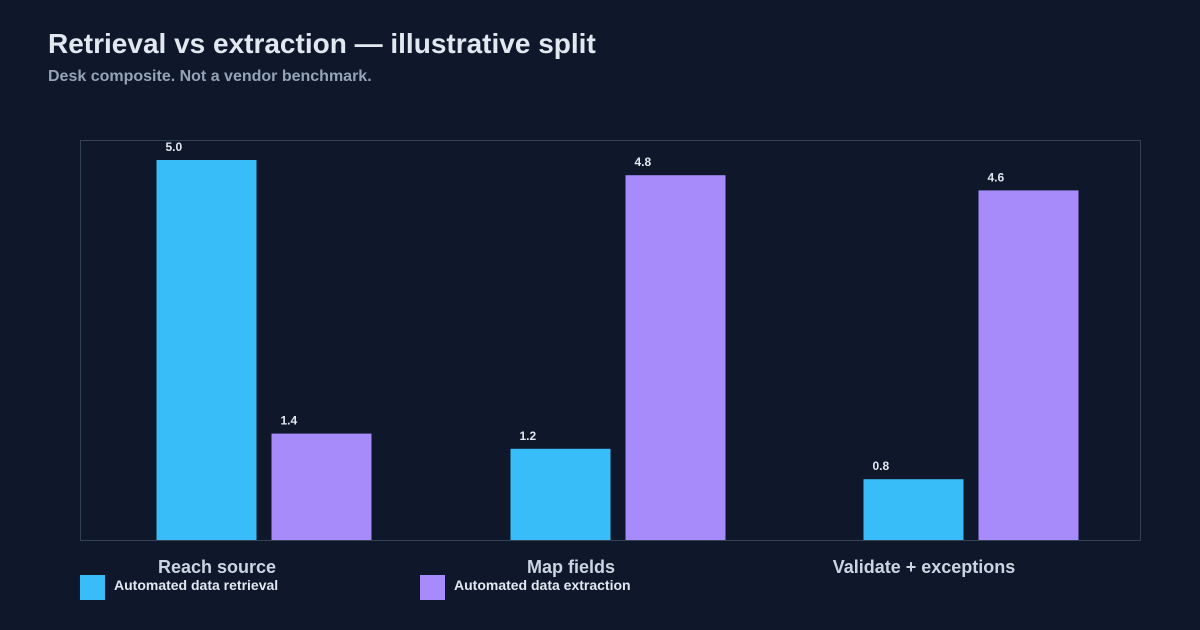  What do you see at coordinates (571, 567) in the screenshot?
I see `category-label-map-fields: Map fields` at bounding box center [571, 567].